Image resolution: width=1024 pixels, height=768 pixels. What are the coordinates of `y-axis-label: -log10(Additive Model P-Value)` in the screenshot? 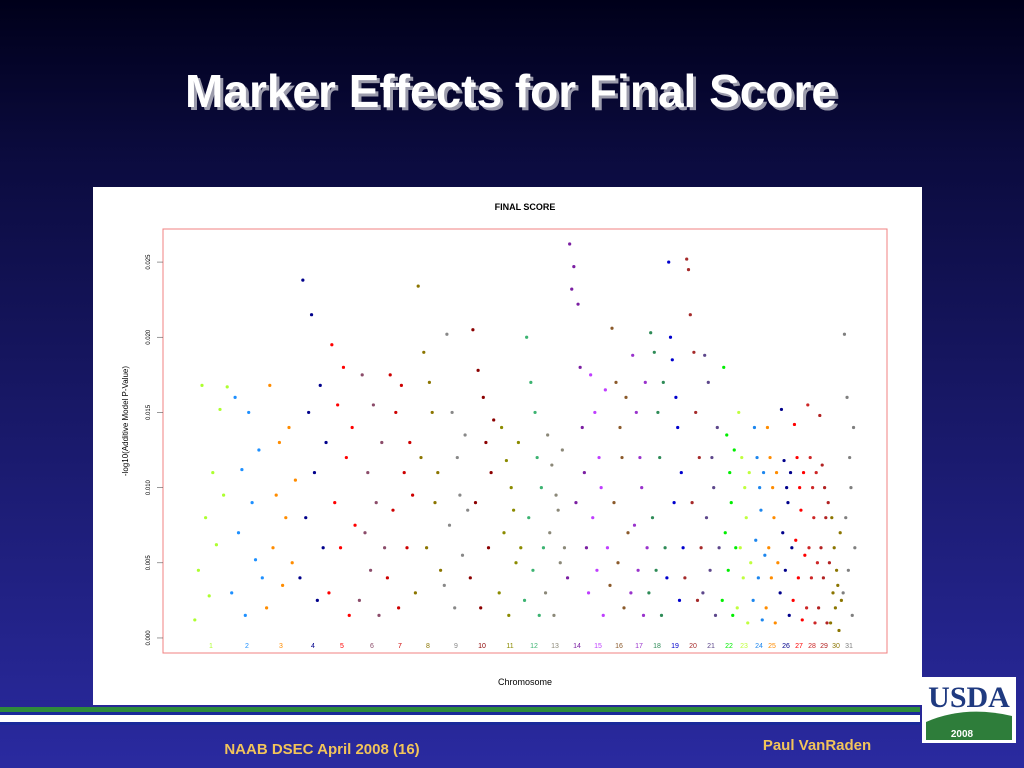 It's located at (125, 421).